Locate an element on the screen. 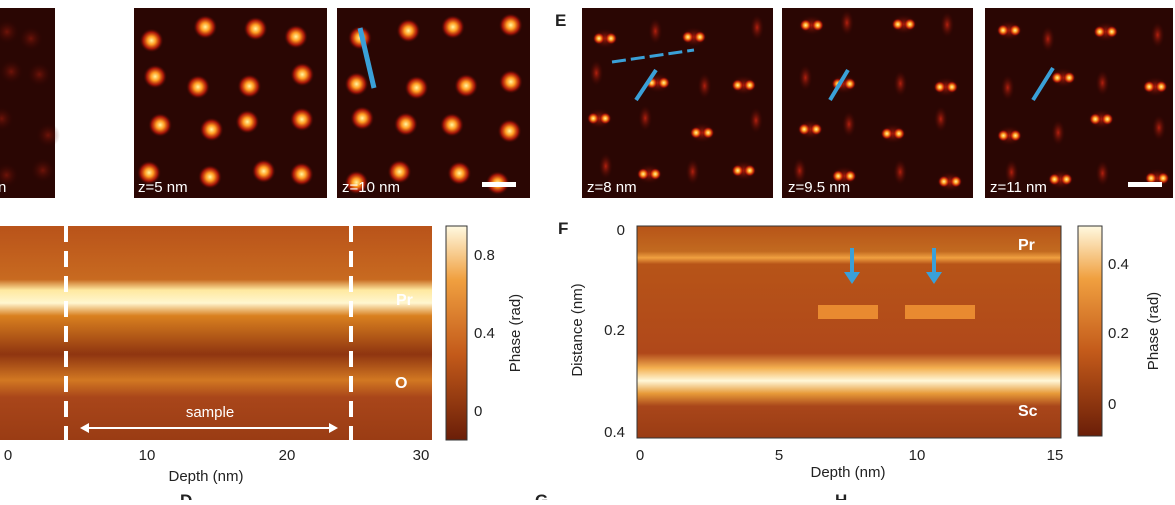 This screenshot has width=1175, height=505. marker is located at coordinates (653, 56).